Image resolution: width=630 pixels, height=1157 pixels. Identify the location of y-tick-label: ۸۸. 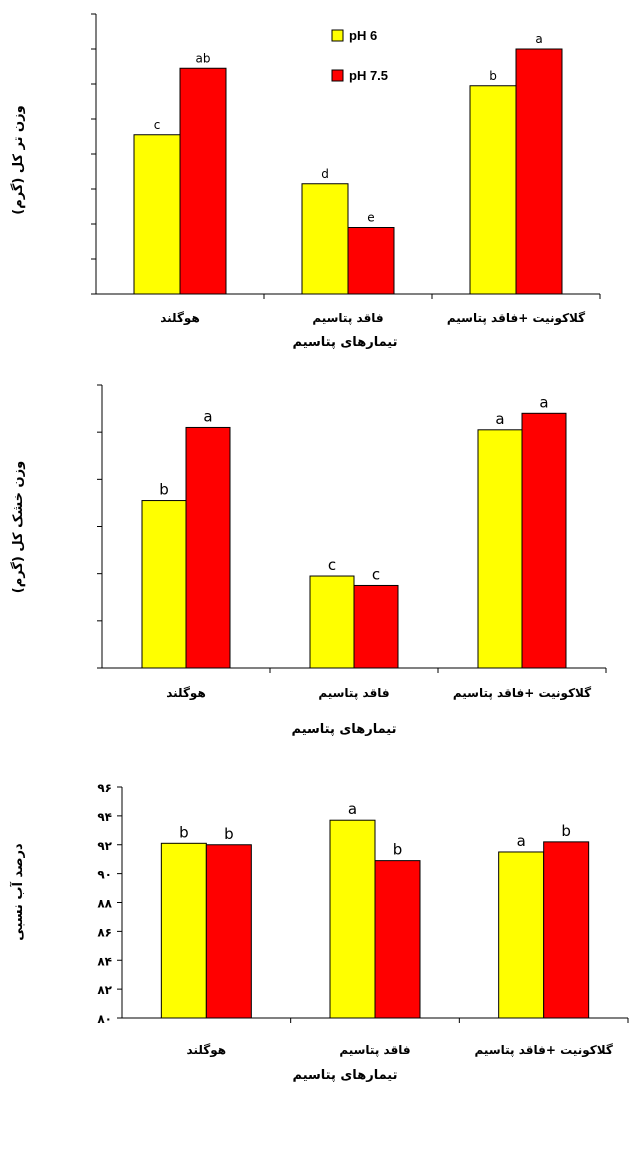
(104, 904).